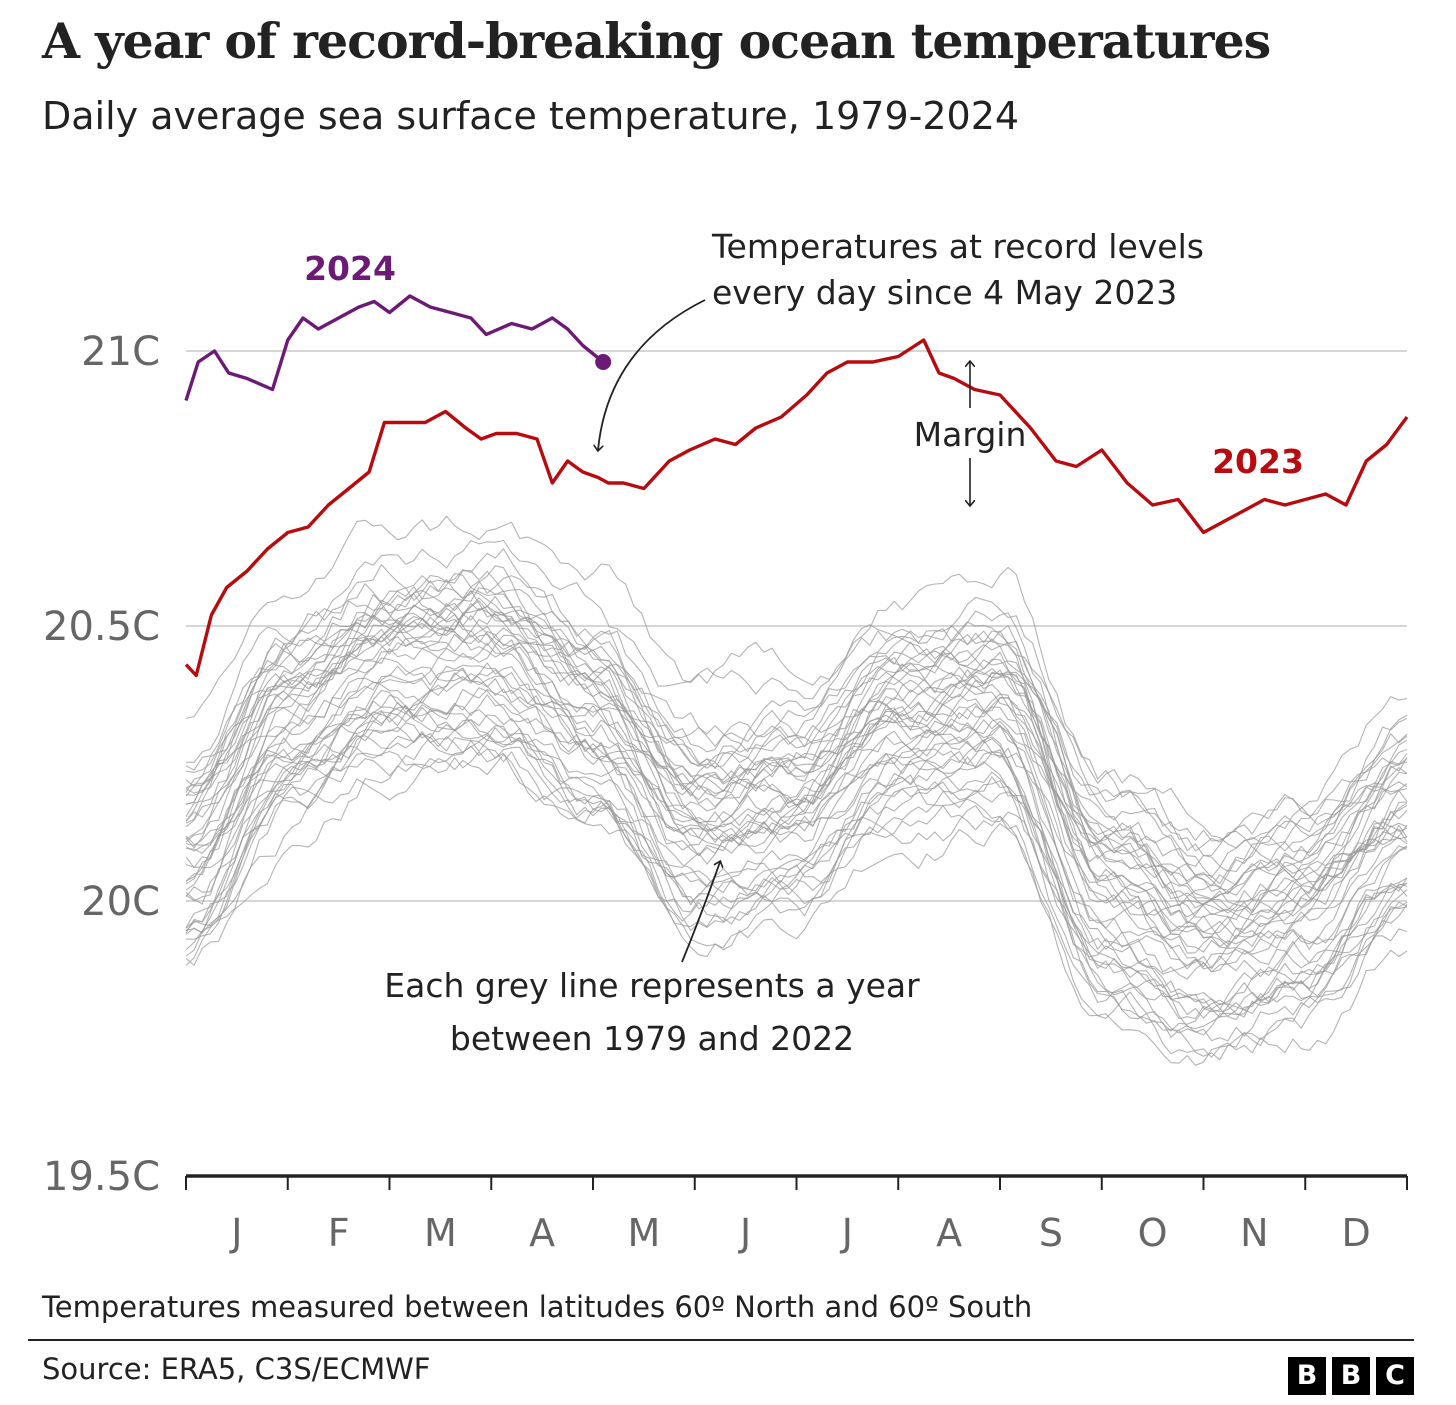 This screenshot has width=1456, height=1405. Describe the element at coordinates (1355, 1233) in the screenshot. I see `x-month-label-11: D` at that location.